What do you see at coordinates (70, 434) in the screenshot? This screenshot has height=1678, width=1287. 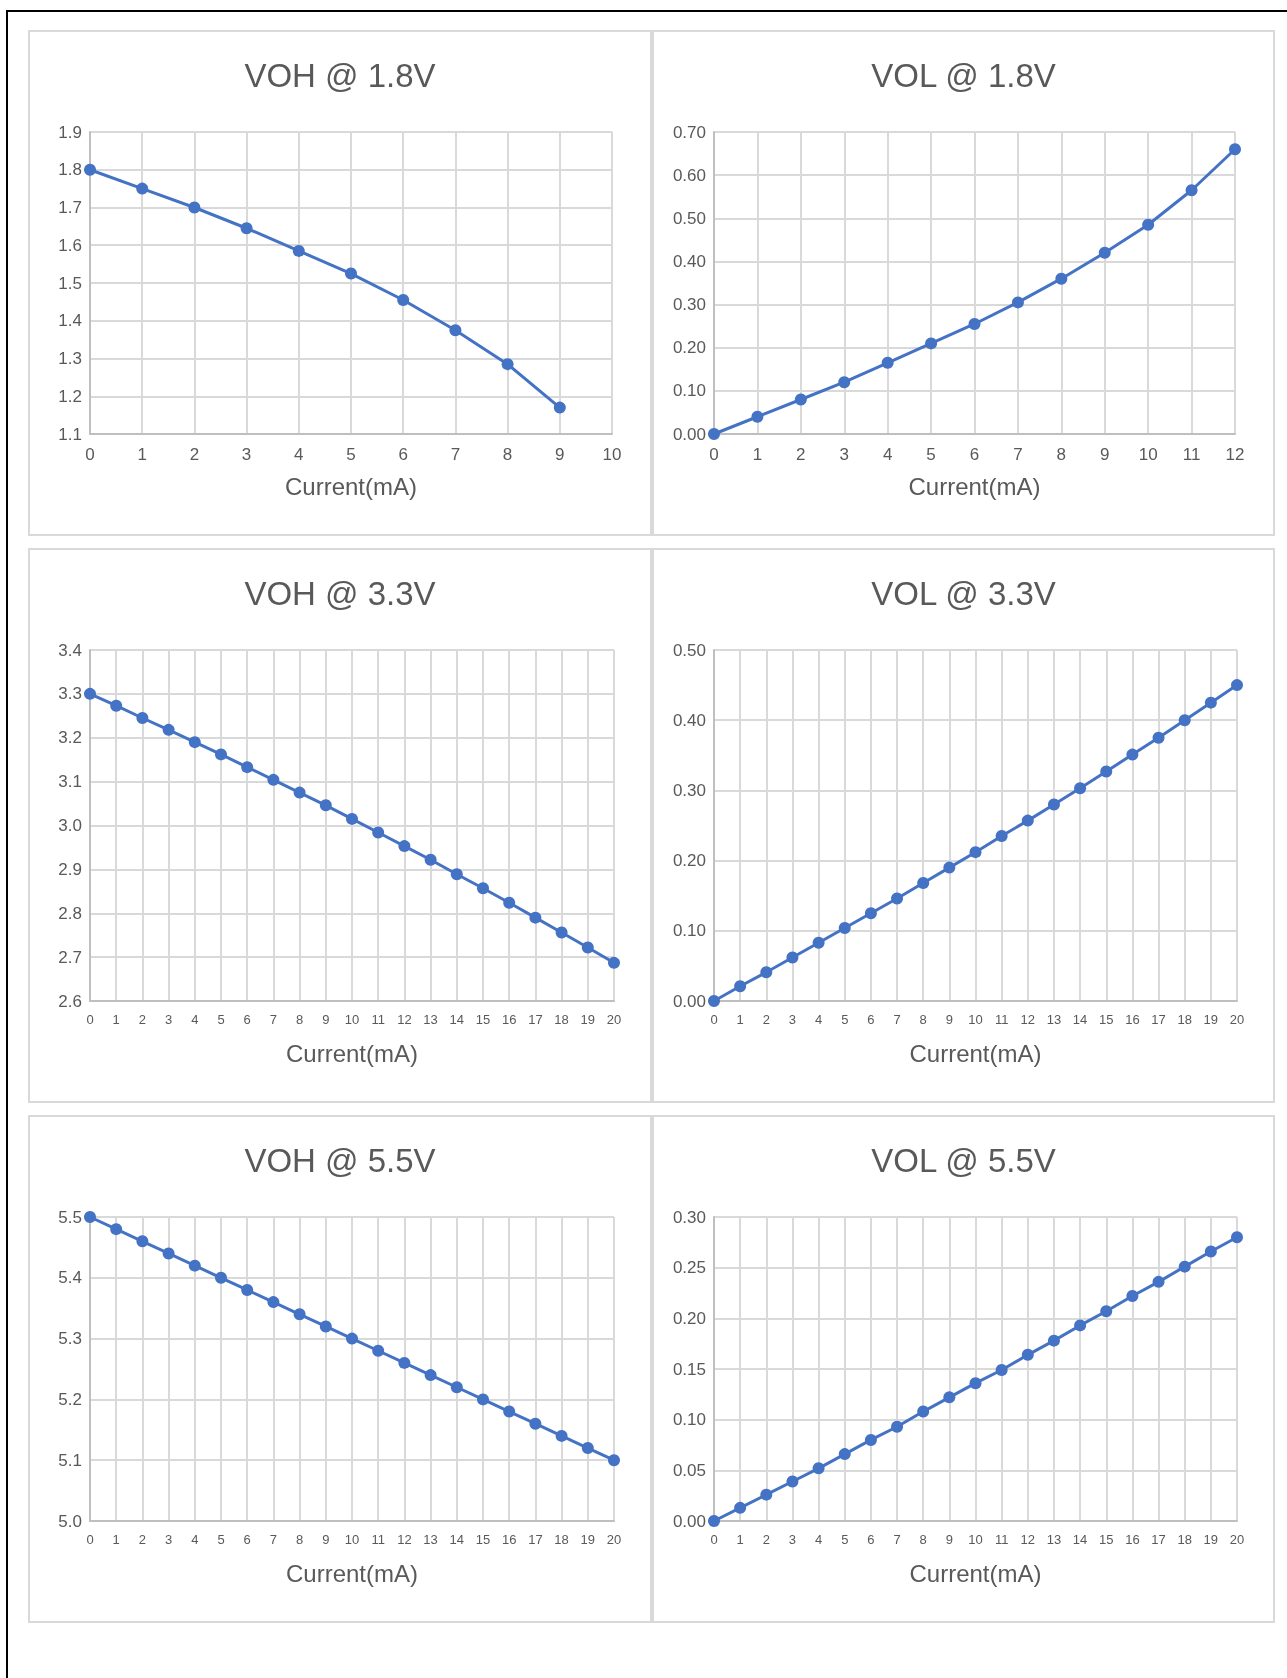 I see `y-tick-label: 1.1` at bounding box center [70, 434].